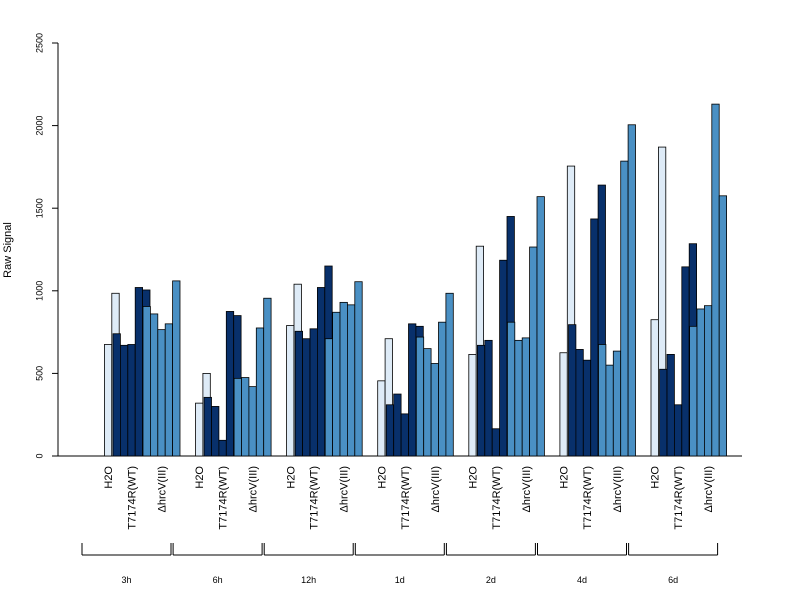 The image size is (800, 600). Describe the element at coordinates (126, 580) in the screenshot. I see `group-label: 3h` at that location.